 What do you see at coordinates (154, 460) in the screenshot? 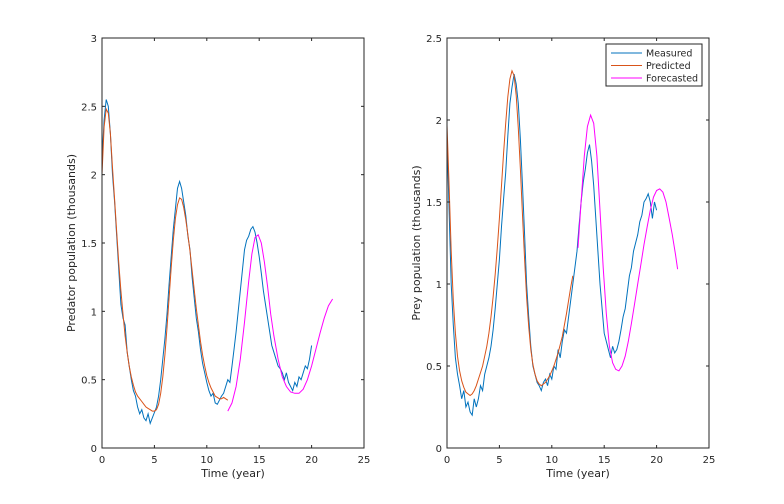
I see `predator-x-tick-label: 5` at bounding box center [154, 460].